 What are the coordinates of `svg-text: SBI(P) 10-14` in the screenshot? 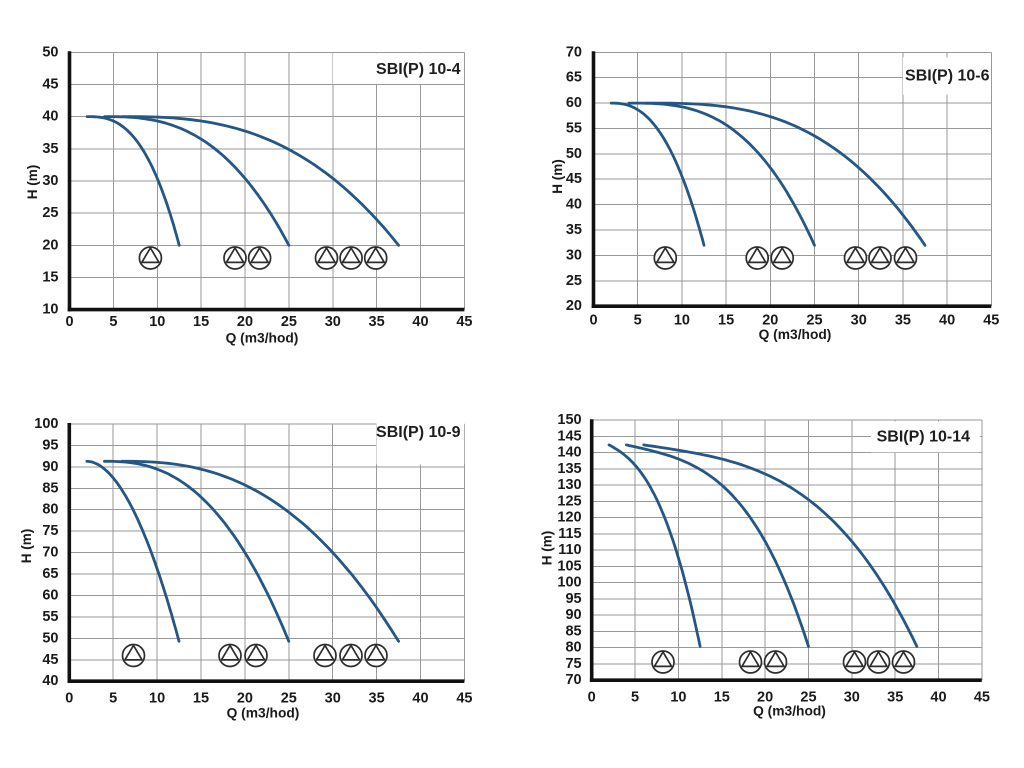 It's located at (923, 436).